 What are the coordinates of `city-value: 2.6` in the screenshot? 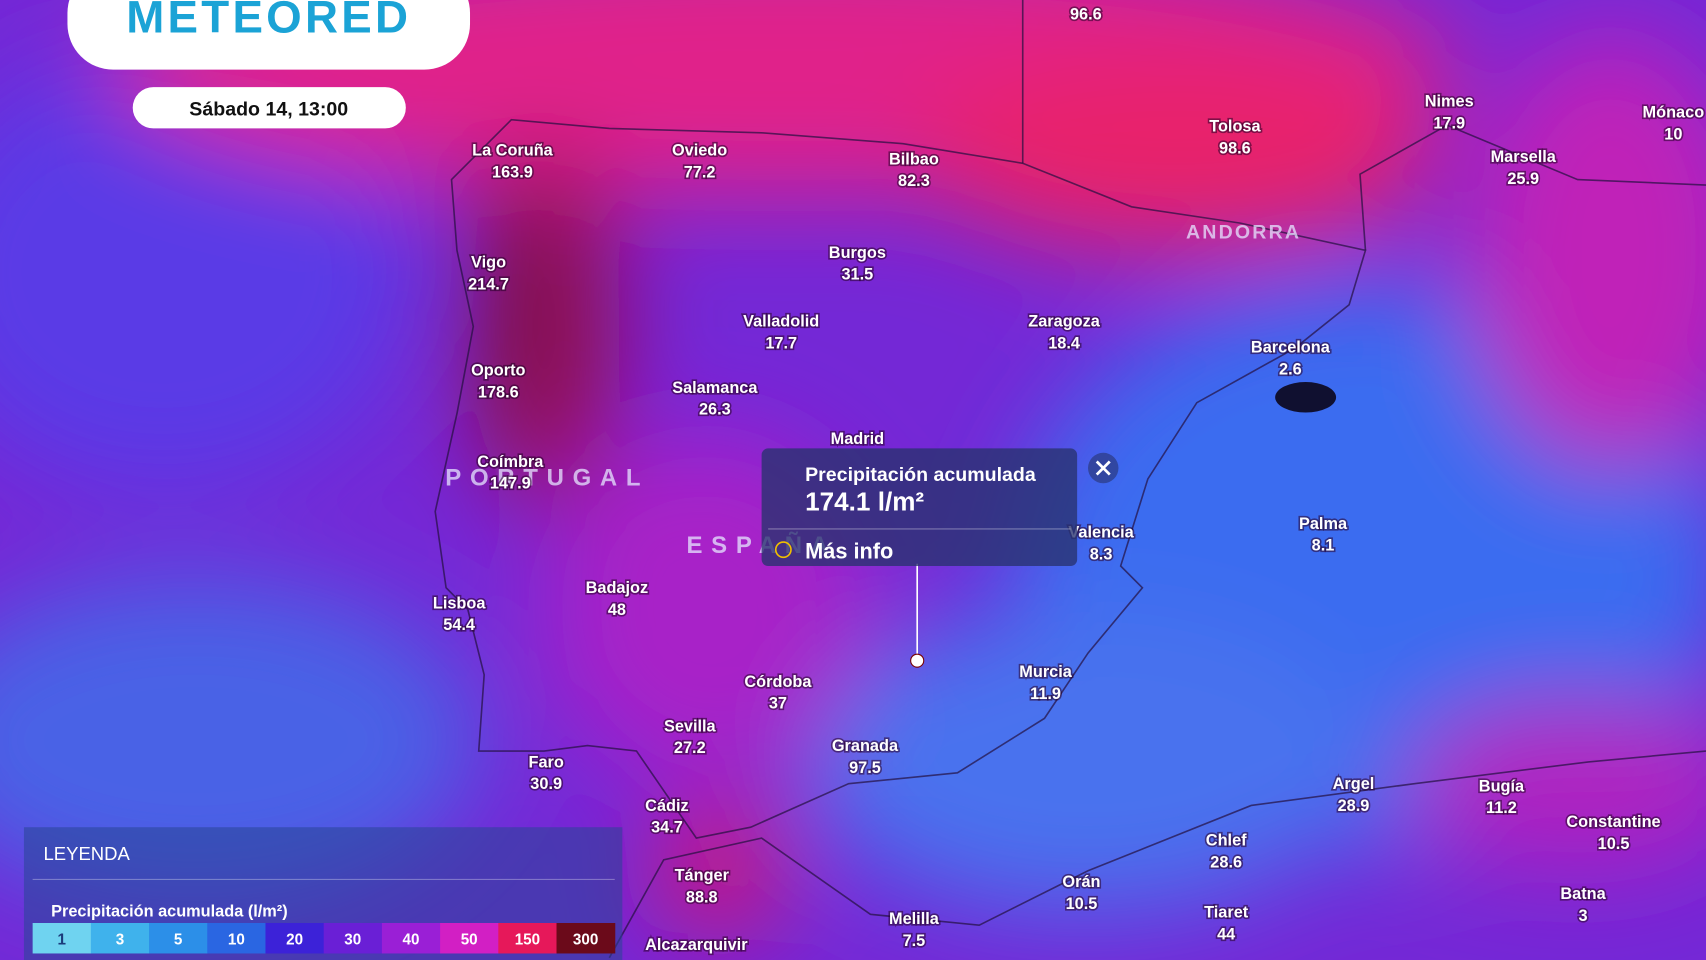 It's located at (1290, 369).